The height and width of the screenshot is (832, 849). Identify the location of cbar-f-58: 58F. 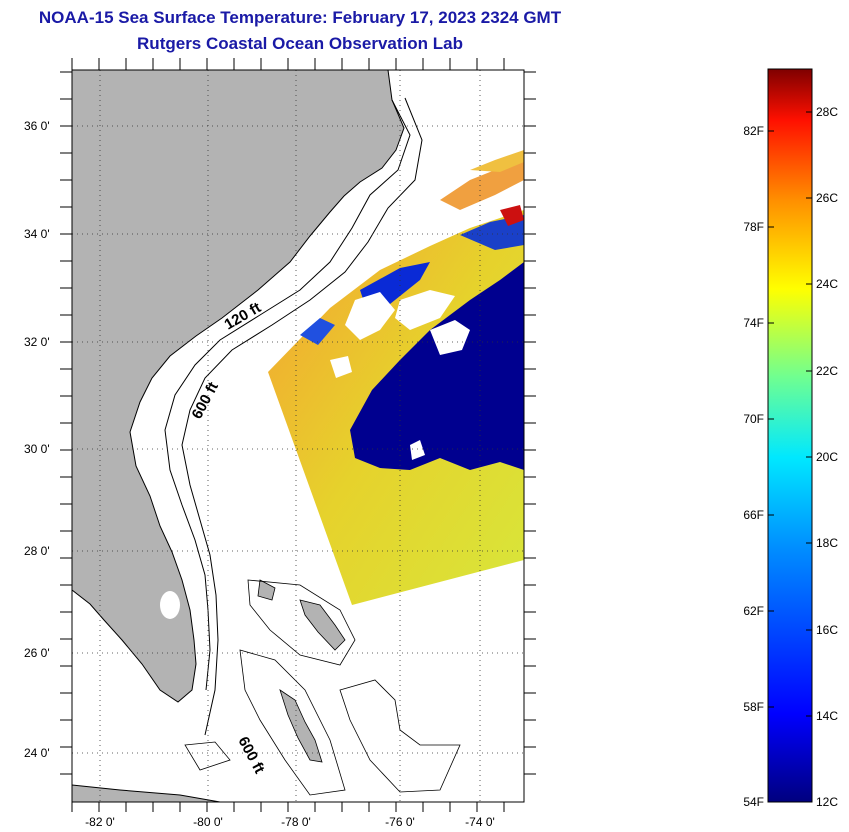
(753, 707).